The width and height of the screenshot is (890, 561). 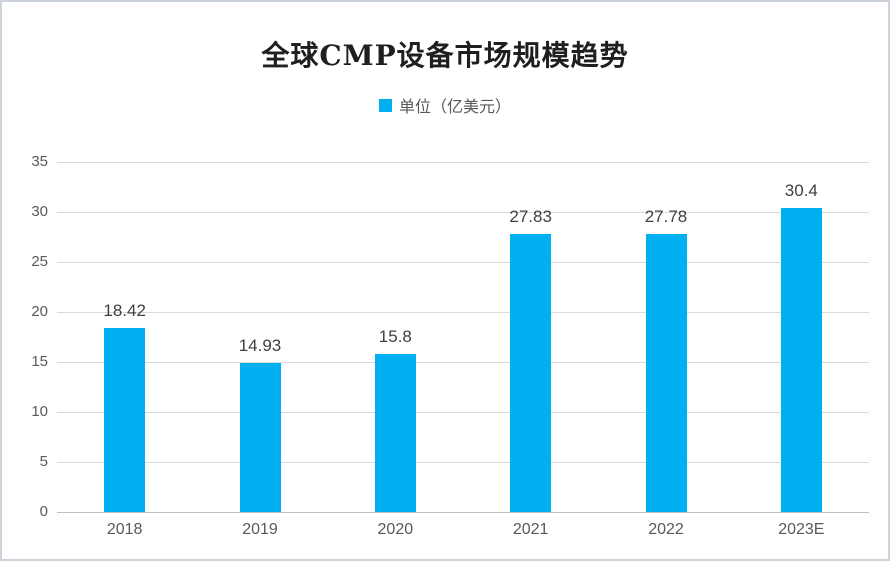 What do you see at coordinates (666, 529) in the screenshot?
I see `x-tick-label-2022: 2022` at bounding box center [666, 529].